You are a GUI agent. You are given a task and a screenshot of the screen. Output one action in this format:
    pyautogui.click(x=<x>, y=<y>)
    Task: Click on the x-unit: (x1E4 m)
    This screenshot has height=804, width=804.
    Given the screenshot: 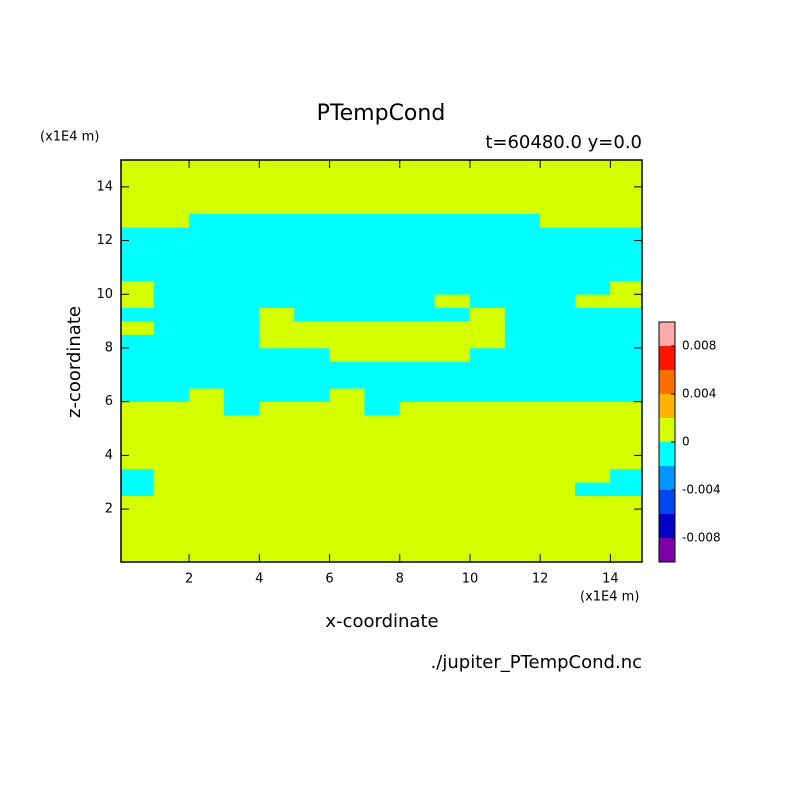 What is the action you would take?
    pyautogui.click(x=609, y=597)
    